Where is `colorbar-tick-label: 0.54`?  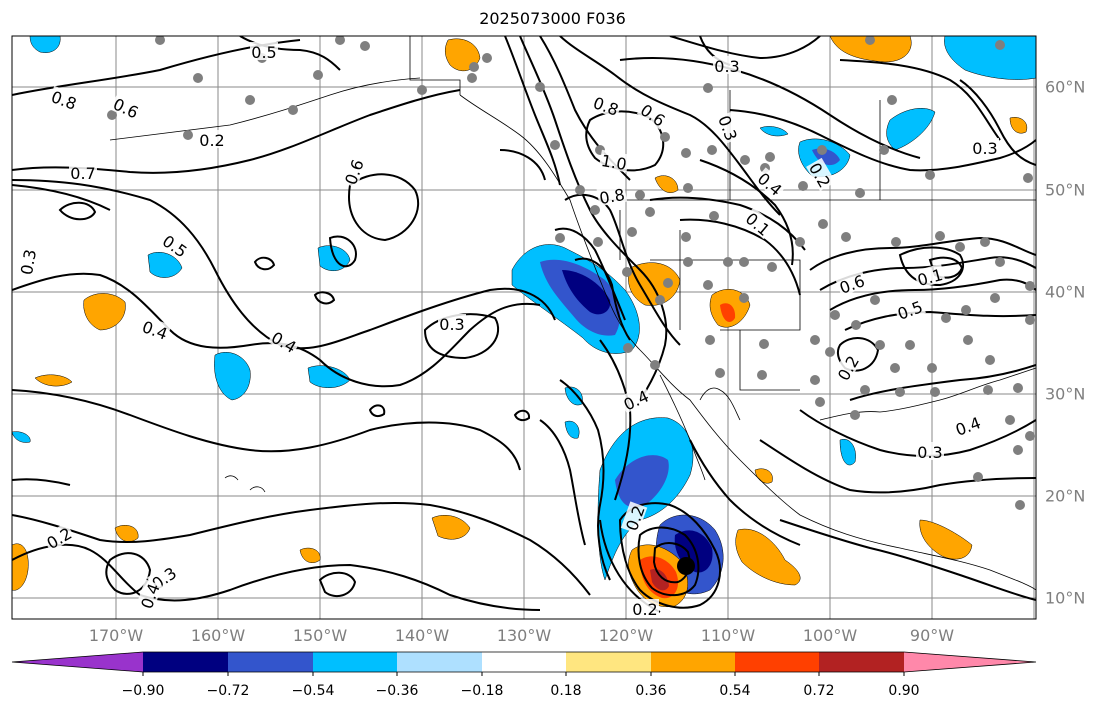 colorbar-tick-label: 0.54 is located at coordinates (735, 691).